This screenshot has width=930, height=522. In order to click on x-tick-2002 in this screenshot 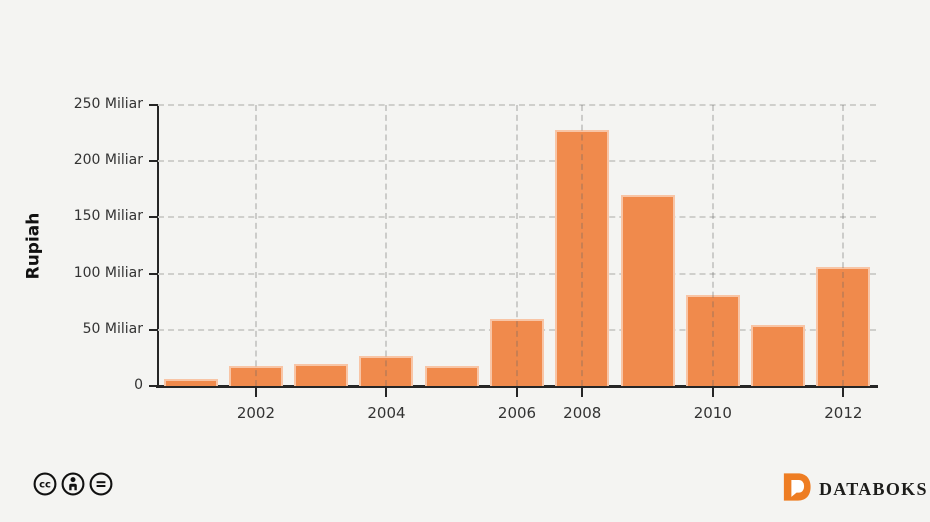, I will do `click(255, 392)`.